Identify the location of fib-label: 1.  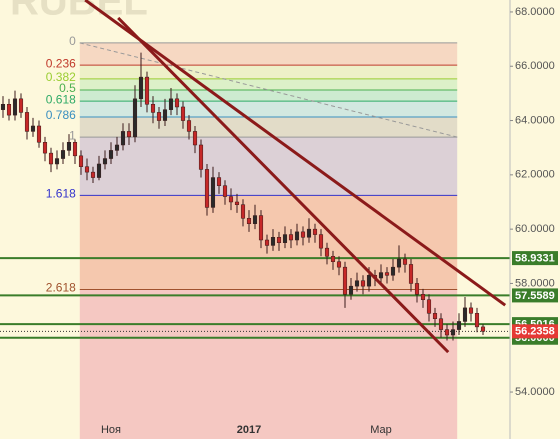
(72, 135).